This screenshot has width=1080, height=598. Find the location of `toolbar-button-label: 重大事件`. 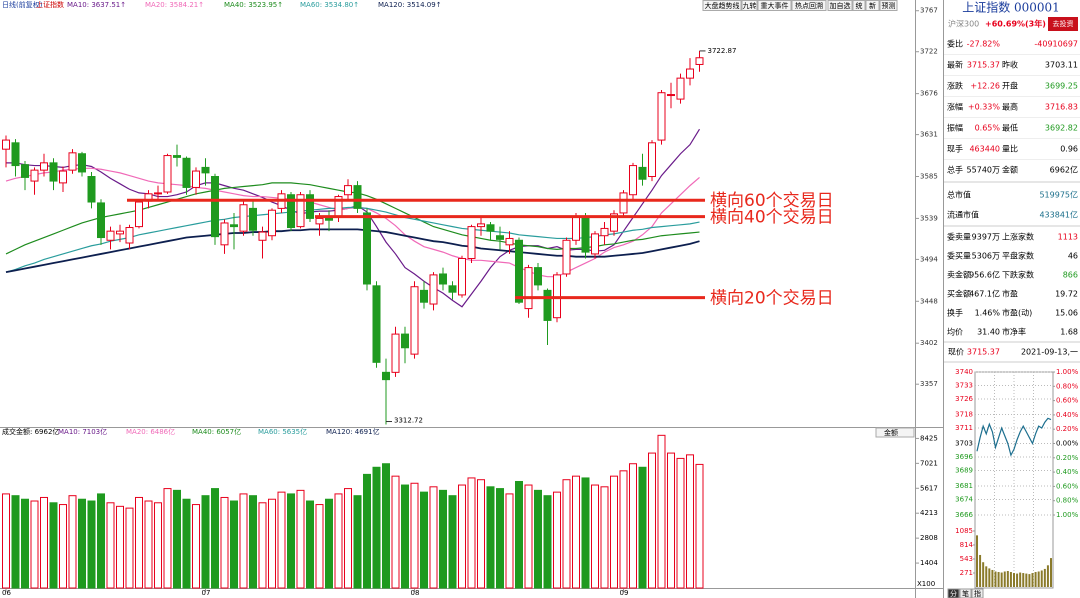

toolbar-button-label: 重大事件 is located at coordinates (775, 5).